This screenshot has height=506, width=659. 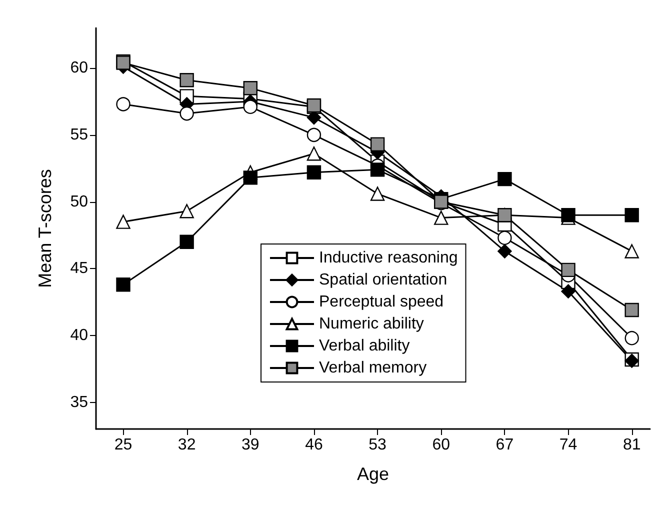 What do you see at coordinates (371, 324) in the screenshot?
I see `legend-label: Numeric ability` at bounding box center [371, 324].